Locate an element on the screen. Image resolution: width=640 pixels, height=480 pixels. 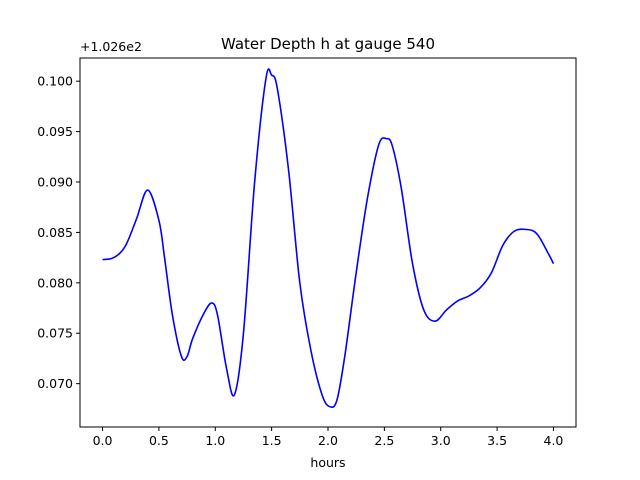
y-tick-label: 0.070 is located at coordinates (55, 383).